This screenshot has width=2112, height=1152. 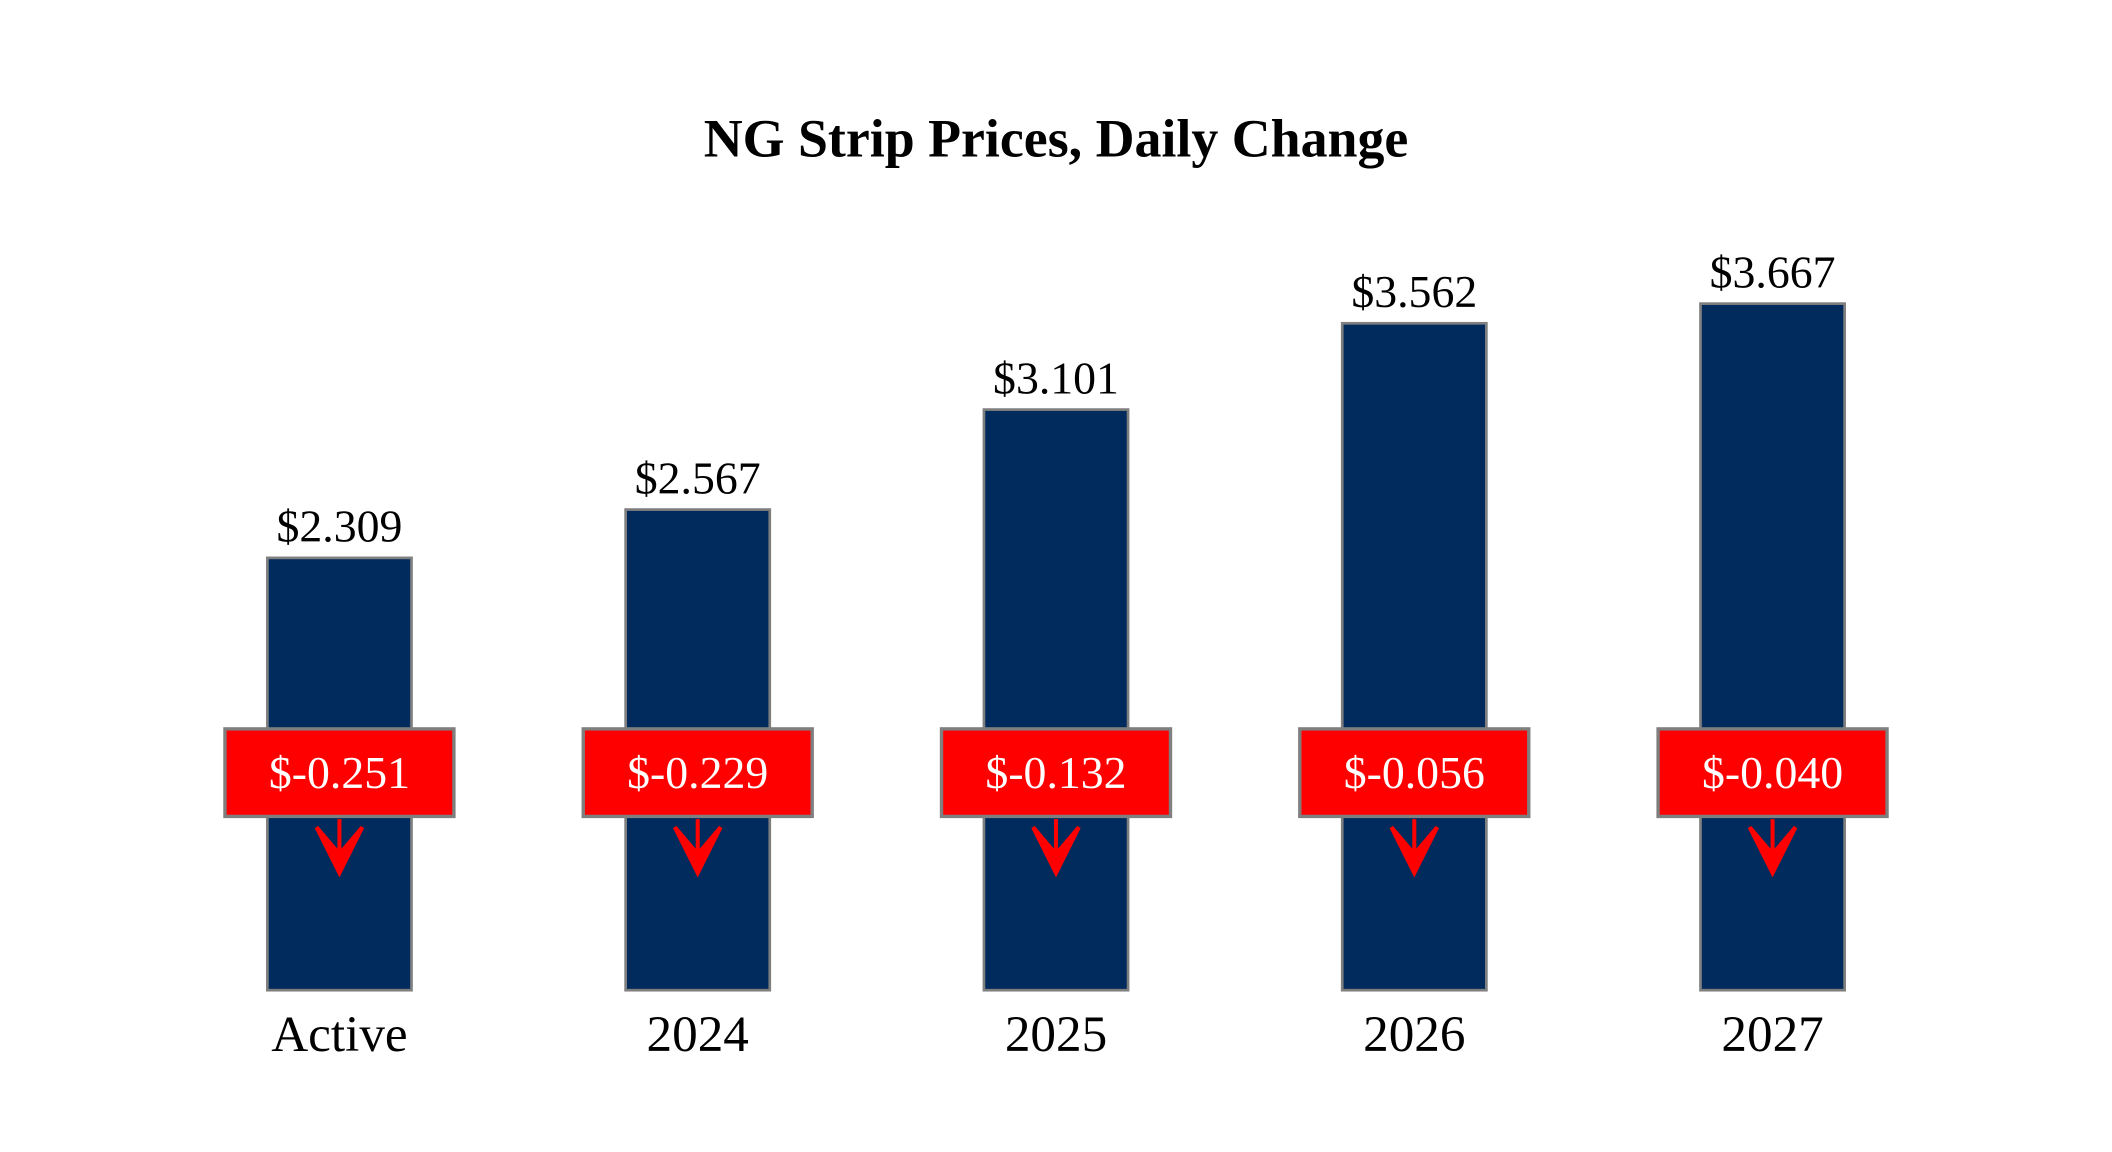 What do you see at coordinates (1772, 1034) in the screenshot?
I see `category-label: 2027` at bounding box center [1772, 1034].